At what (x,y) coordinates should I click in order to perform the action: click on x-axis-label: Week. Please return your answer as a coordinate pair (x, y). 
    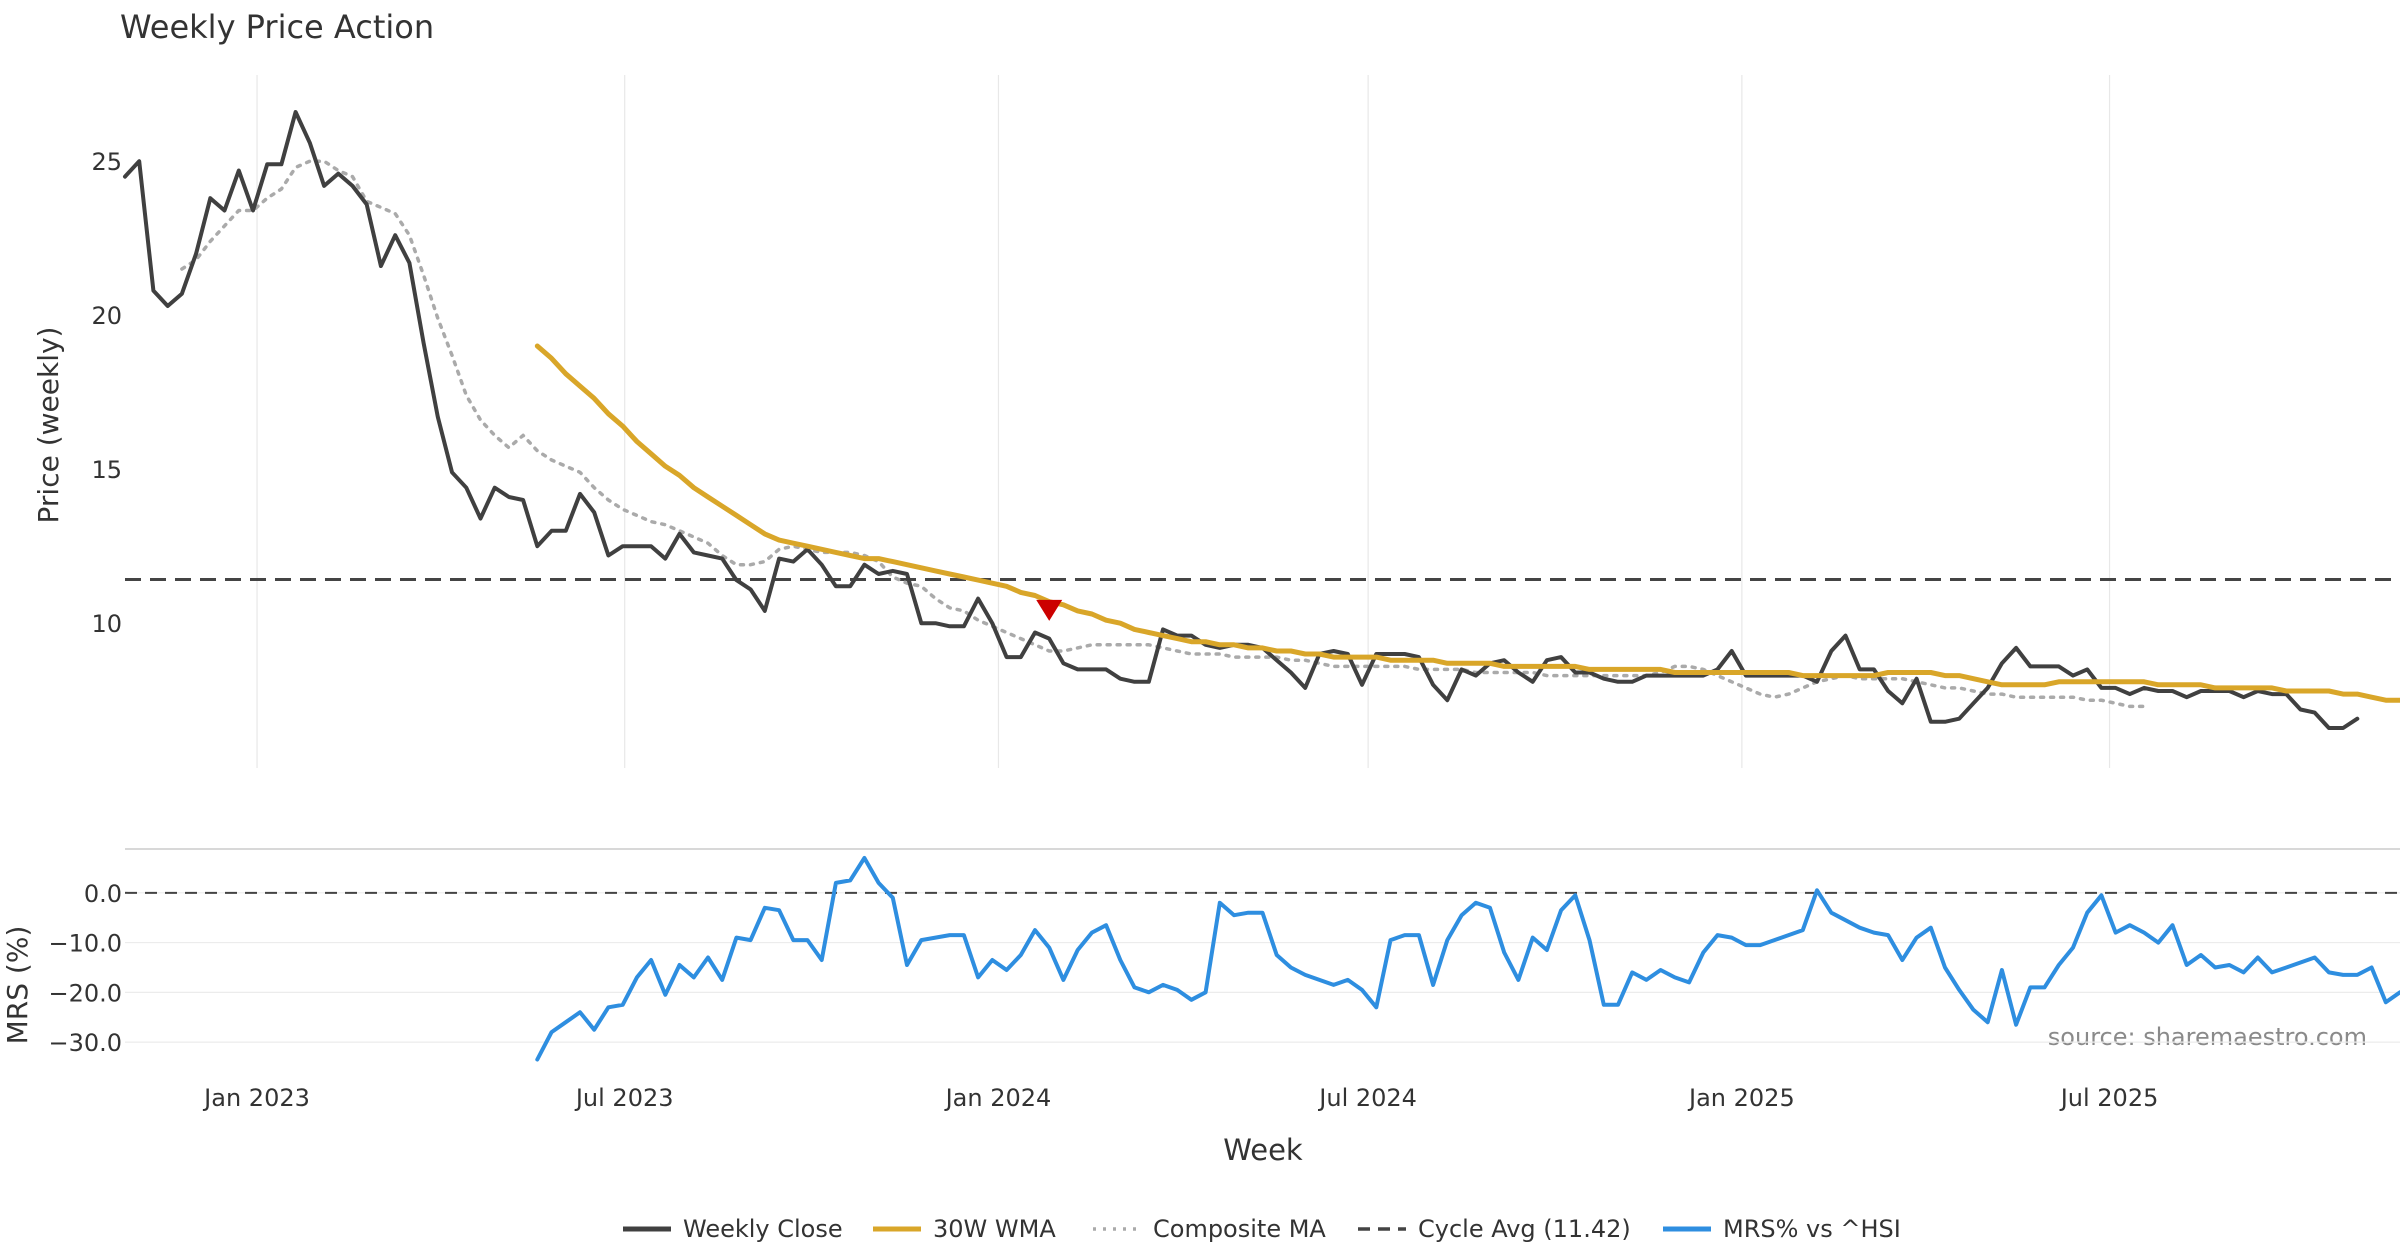
    Looking at the image, I should click on (1263, 1150).